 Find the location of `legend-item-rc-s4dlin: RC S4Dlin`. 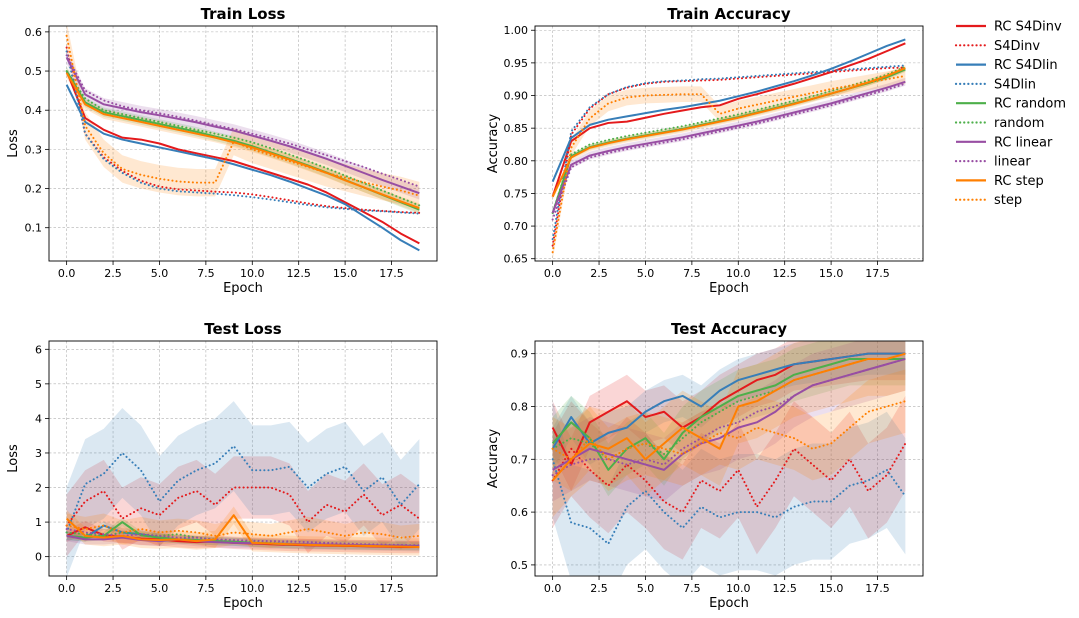

legend-item-rc-s4dlin: RC S4Dlin is located at coordinates (1007, 65).